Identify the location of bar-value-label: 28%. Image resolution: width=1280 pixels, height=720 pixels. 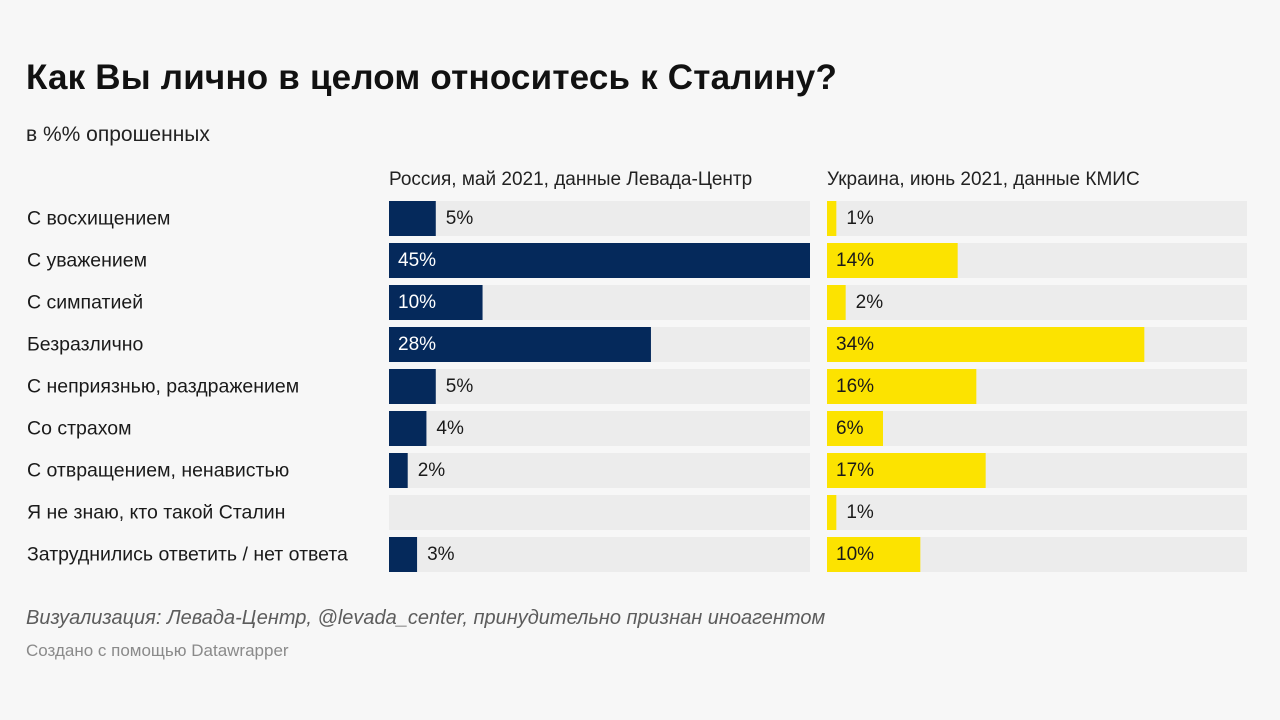
(417, 344).